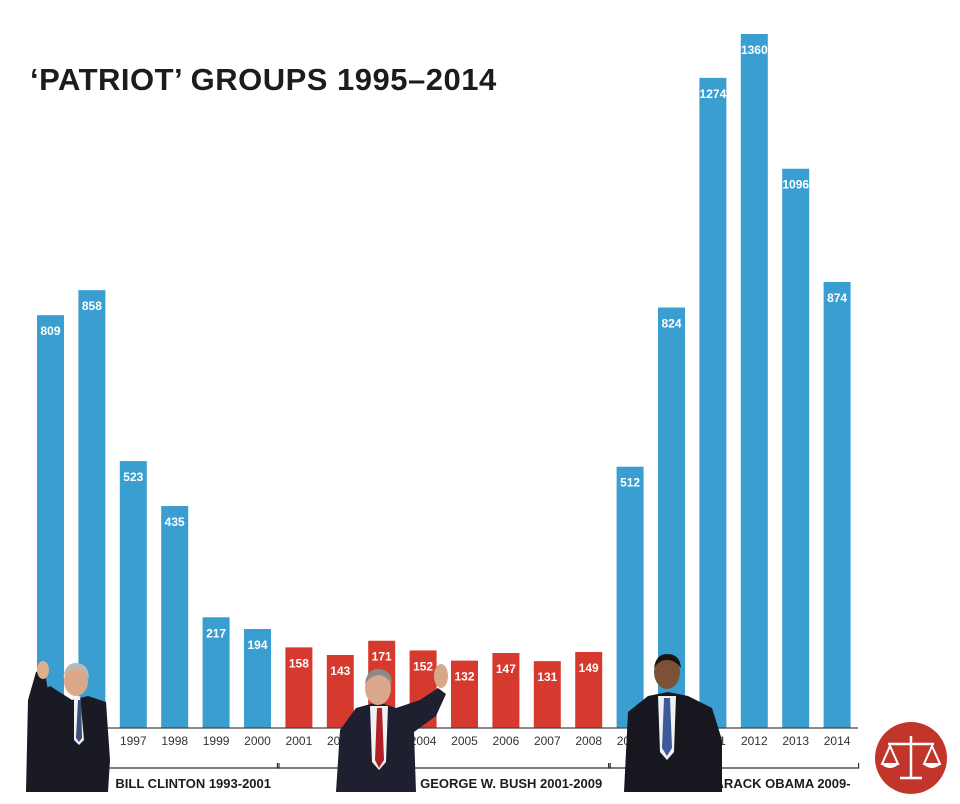 This screenshot has height=804, width=960. I want to click on bar-1999, so click(216, 672).